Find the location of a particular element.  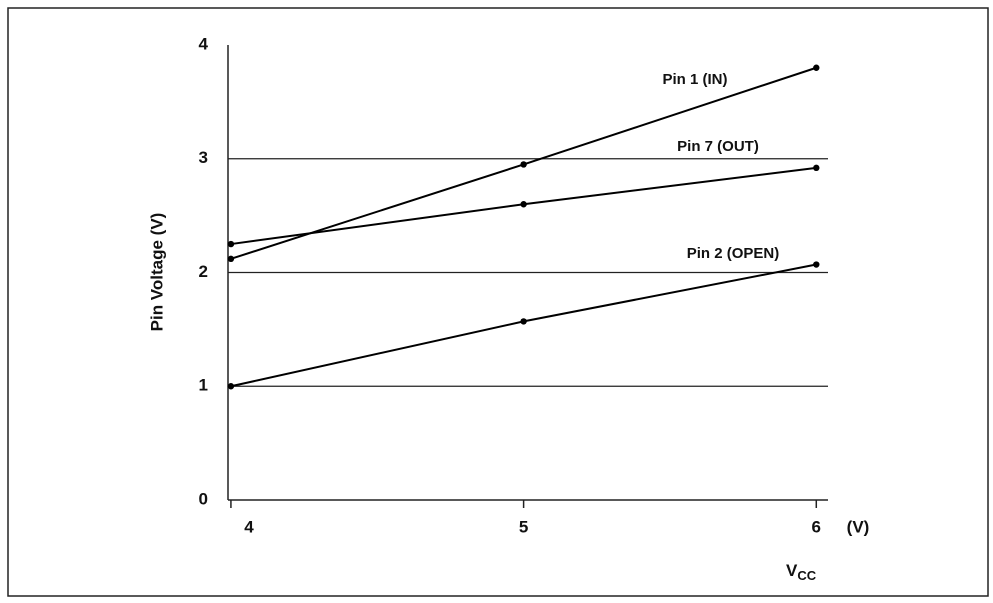

x-label-base: V is located at coordinates (792, 570).